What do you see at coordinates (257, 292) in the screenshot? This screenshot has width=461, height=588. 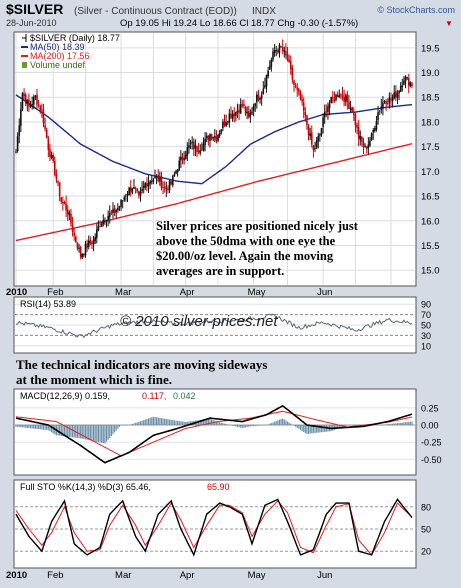 I see `x-axis-label: May` at bounding box center [257, 292].